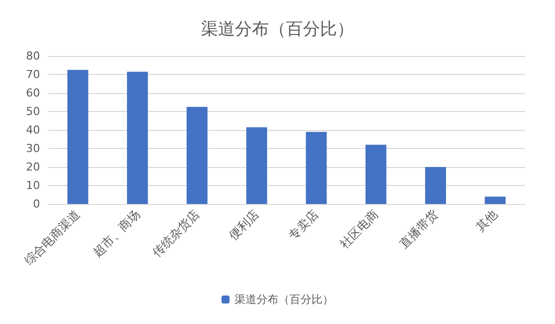 The image size is (555, 324). Describe the element at coordinates (33, 93) in the screenshot. I see `y-tick-label: 60` at that location.